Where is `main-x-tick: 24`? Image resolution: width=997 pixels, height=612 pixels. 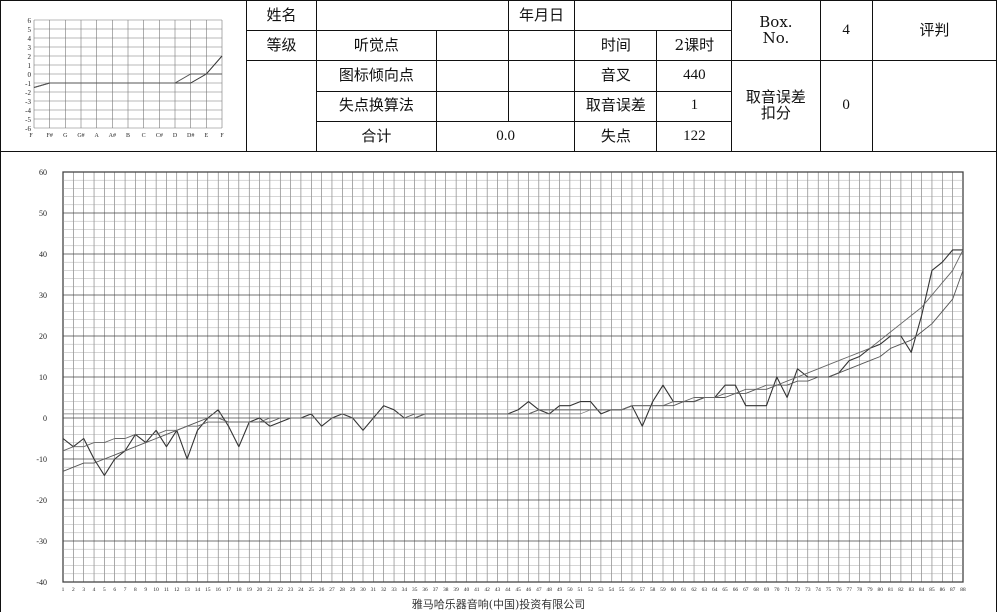
main-x-tick: 24 is located at coordinates (301, 590).